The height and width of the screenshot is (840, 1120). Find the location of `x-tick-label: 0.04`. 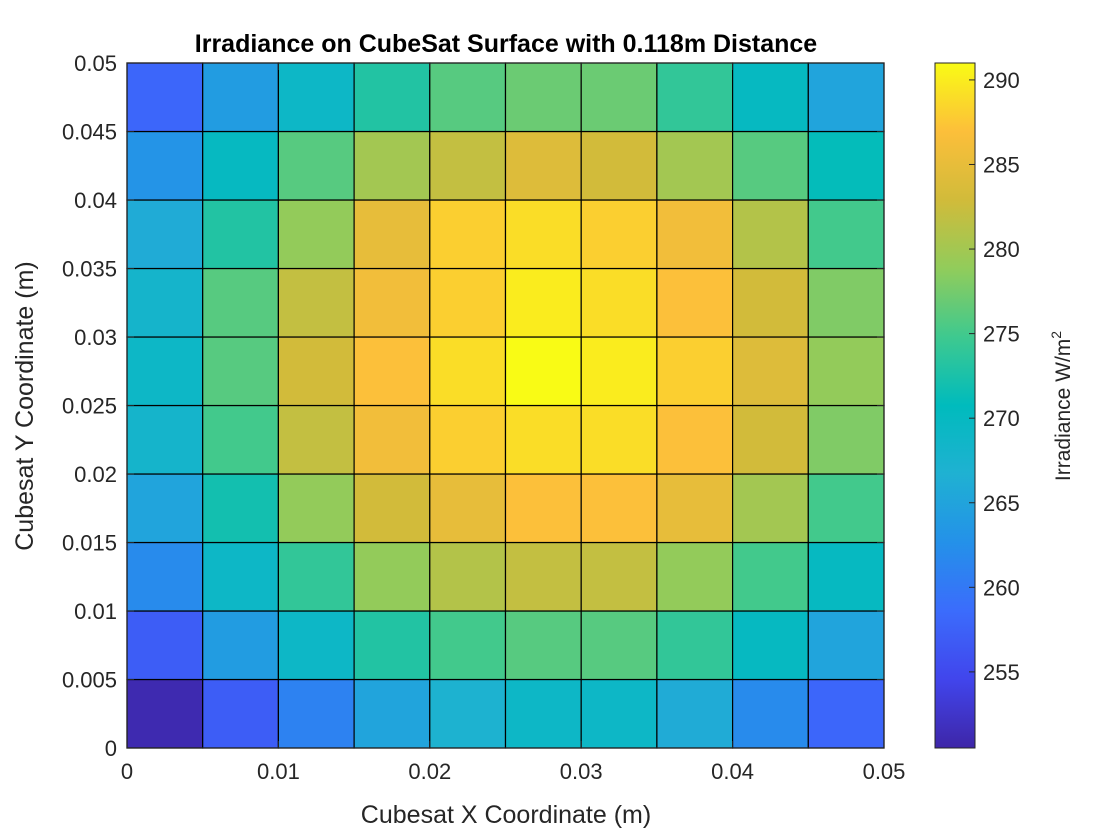

x-tick-label: 0.04 is located at coordinates (732, 771).